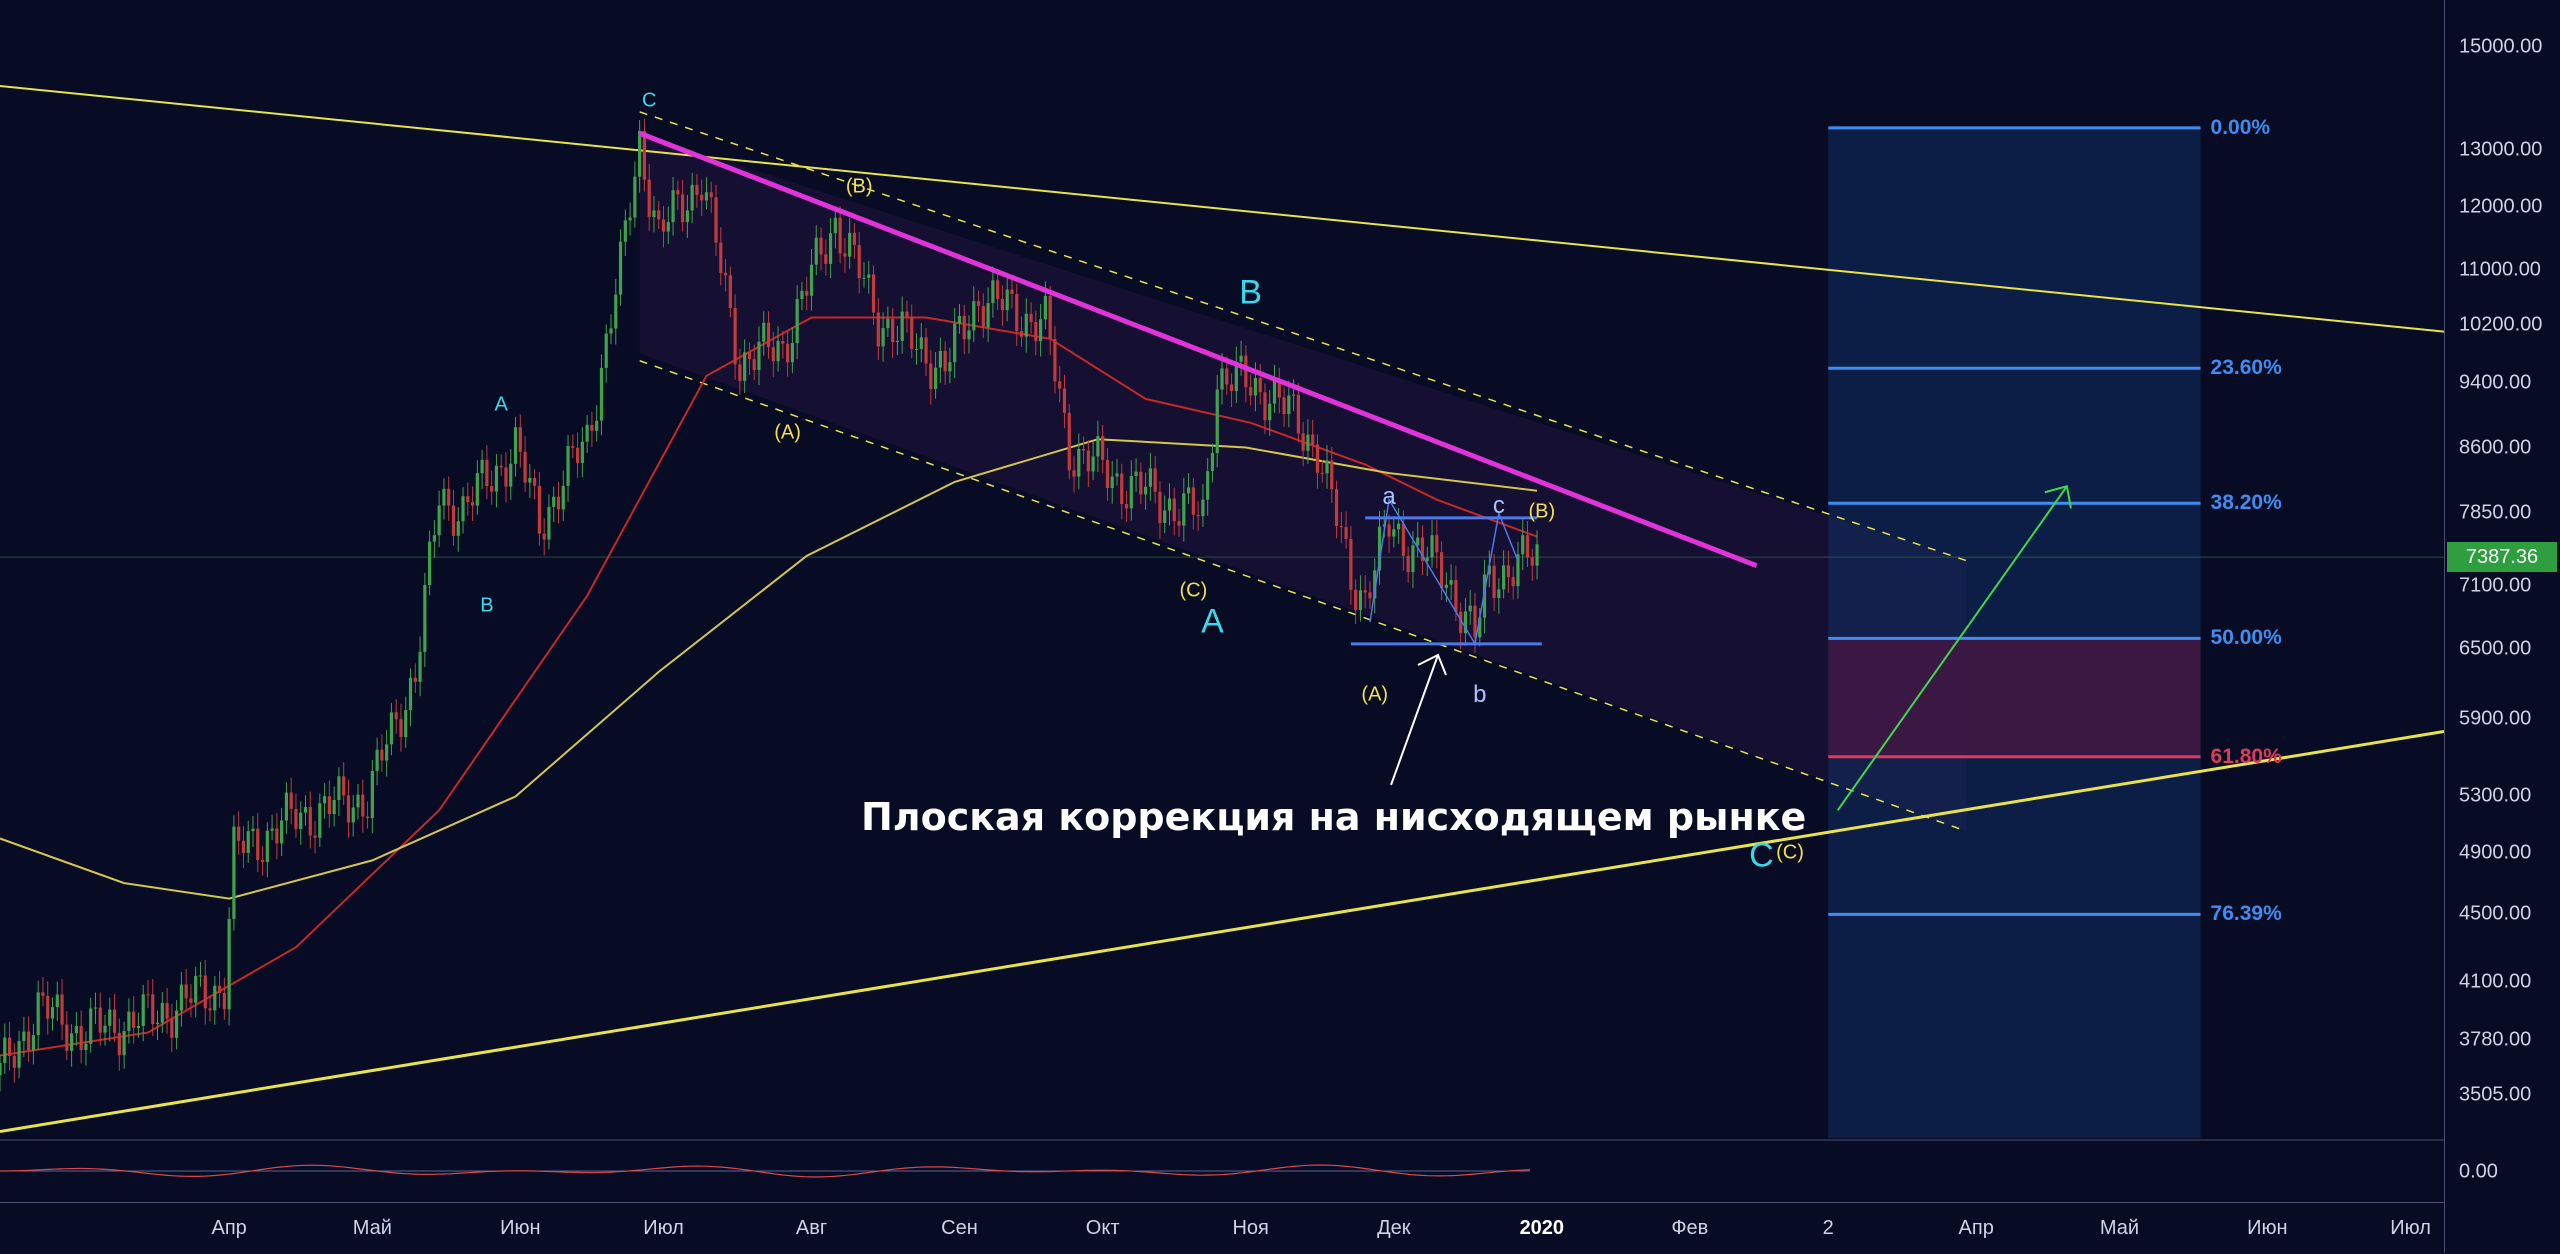  What do you see at coordinates (1790, 852) in the screenshot?
I see `wave-label: (C)` at bounding box center [1790, 852].